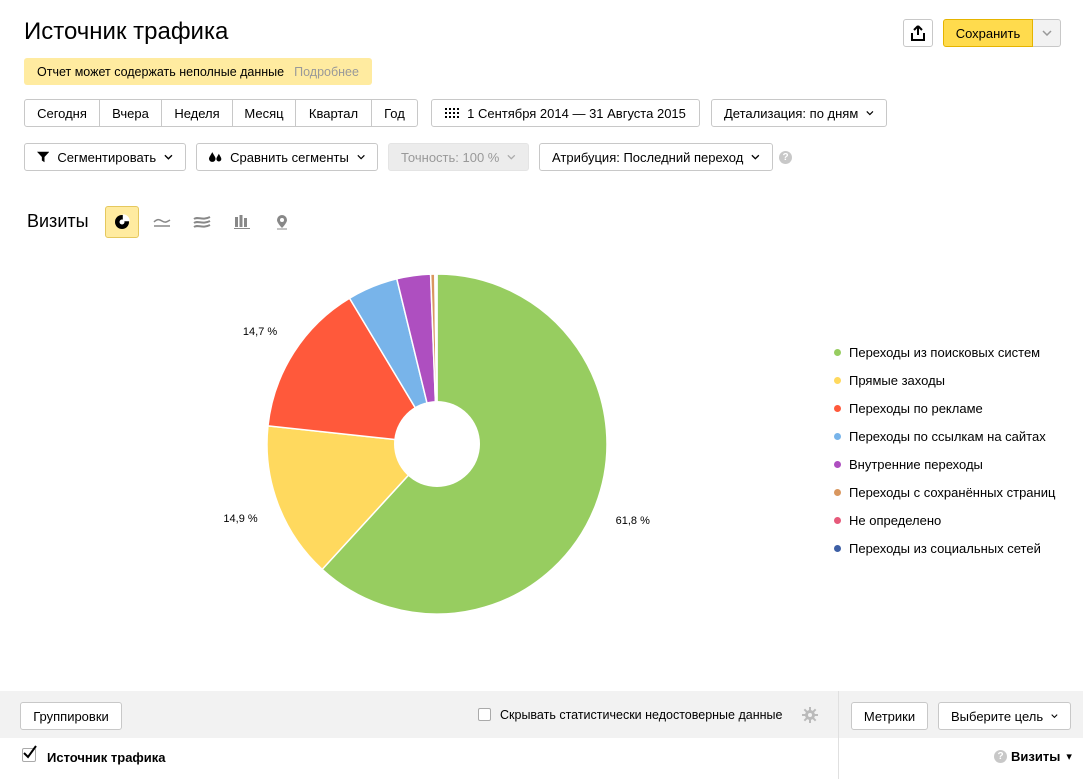 Image resolution: width=1083 pixels, height=779 pixels. I want to click on share-icon, so click(918, 33).